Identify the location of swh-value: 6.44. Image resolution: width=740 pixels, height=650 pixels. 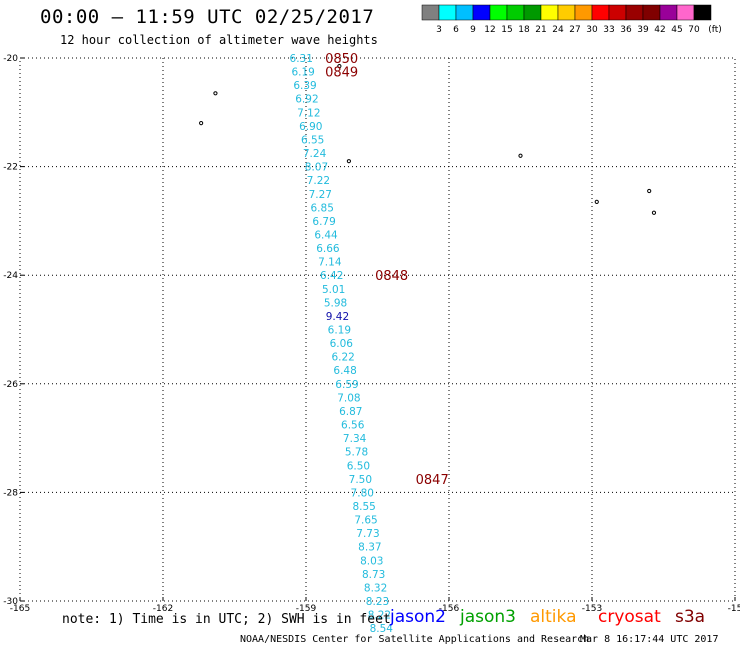
(326, 235).